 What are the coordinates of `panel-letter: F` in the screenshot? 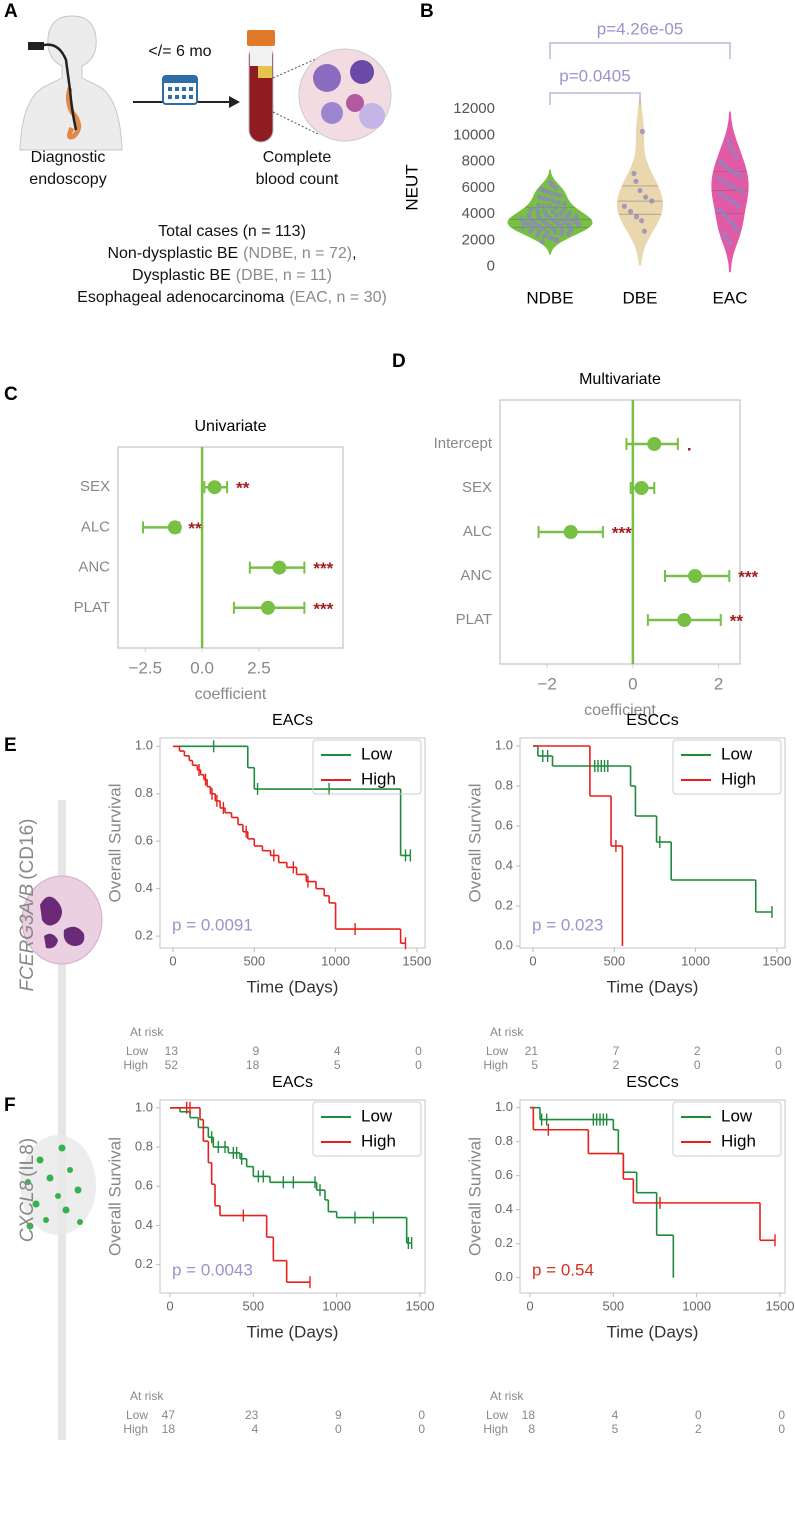 It's located at (10, 1105).